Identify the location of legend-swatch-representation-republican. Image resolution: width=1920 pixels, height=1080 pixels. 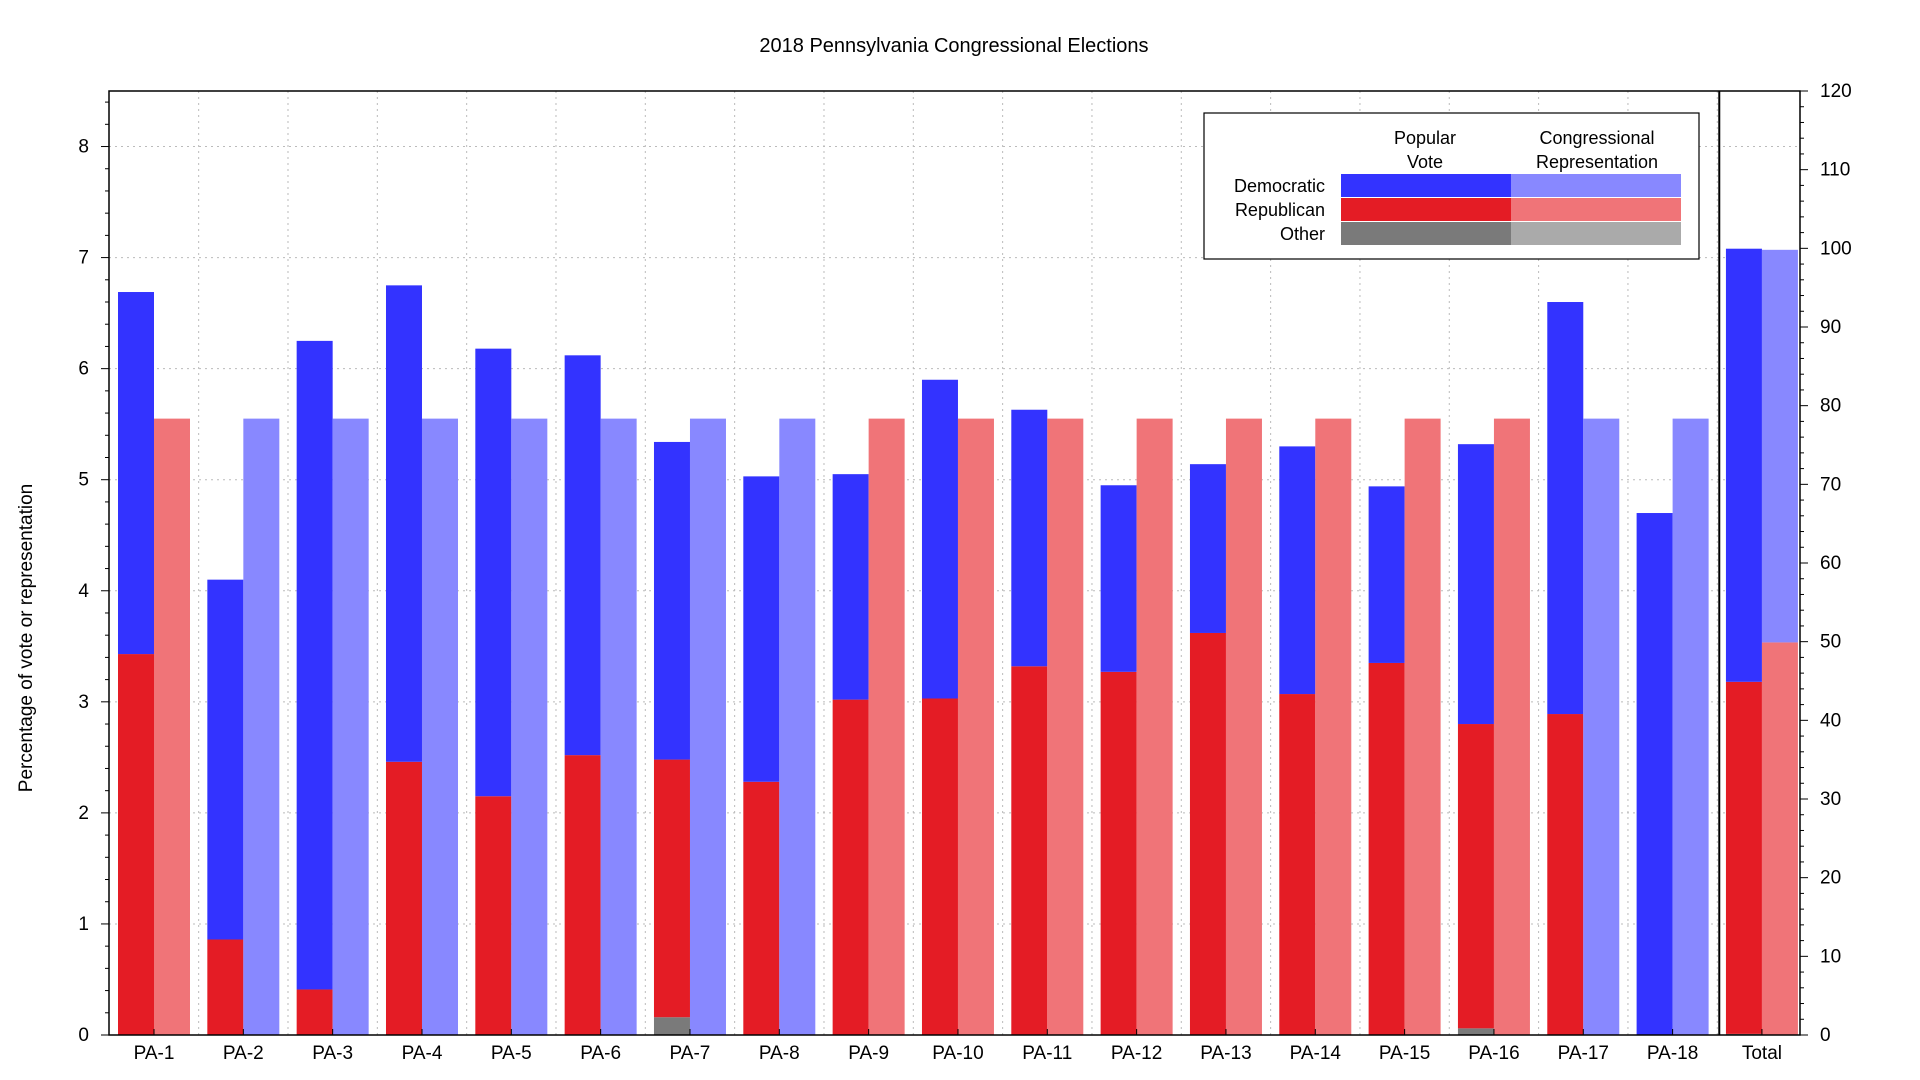
(1596, 209).